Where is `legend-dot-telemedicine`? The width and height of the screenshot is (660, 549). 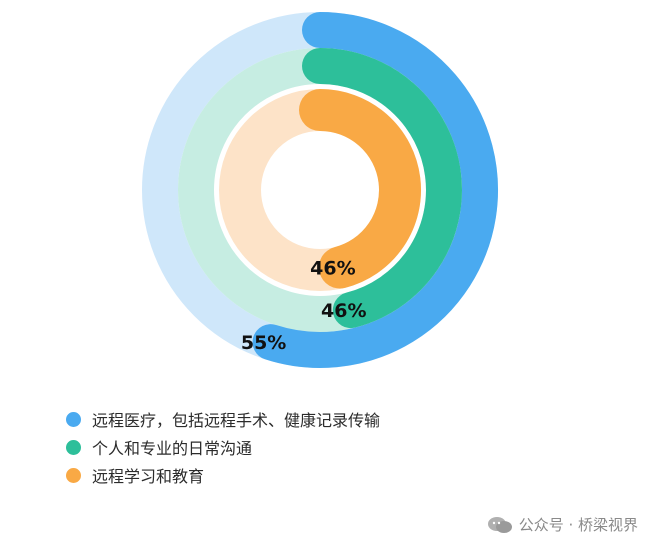 legend-dot-telemedicine is located at coordinates (73, 419).